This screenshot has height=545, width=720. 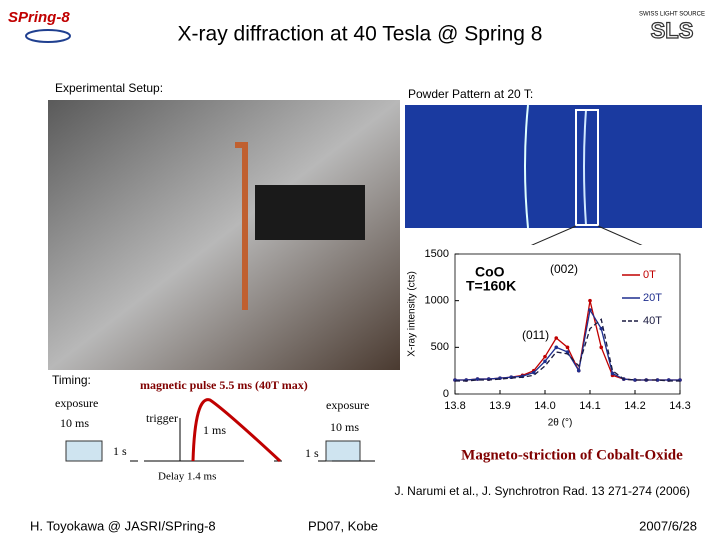 What do you see at coordinates (187, 477) in the screenshot?
I see `delay-label: Delay 1.4 ms` at bounding box center [187, 477].